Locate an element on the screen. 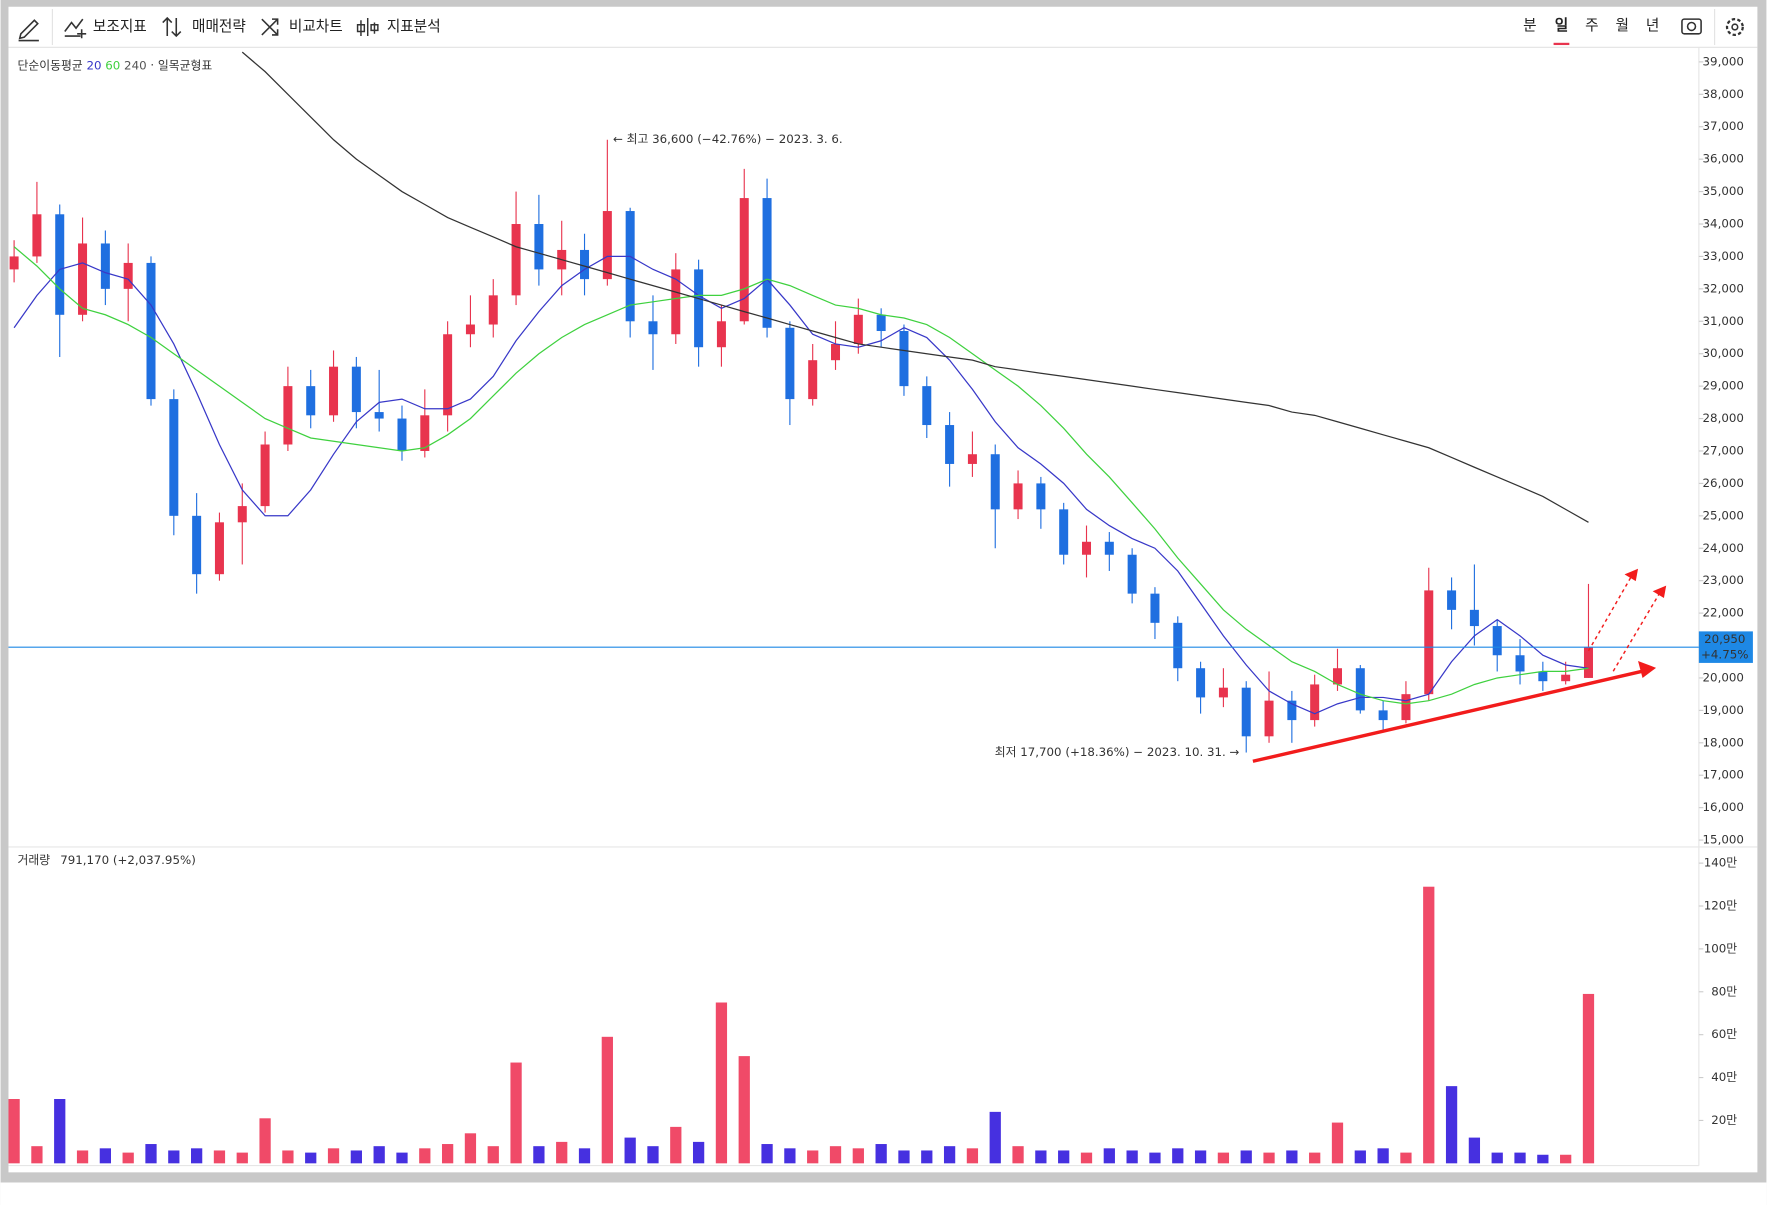  y-tick-label: 30,000 is located at coordinates (1723, 353).